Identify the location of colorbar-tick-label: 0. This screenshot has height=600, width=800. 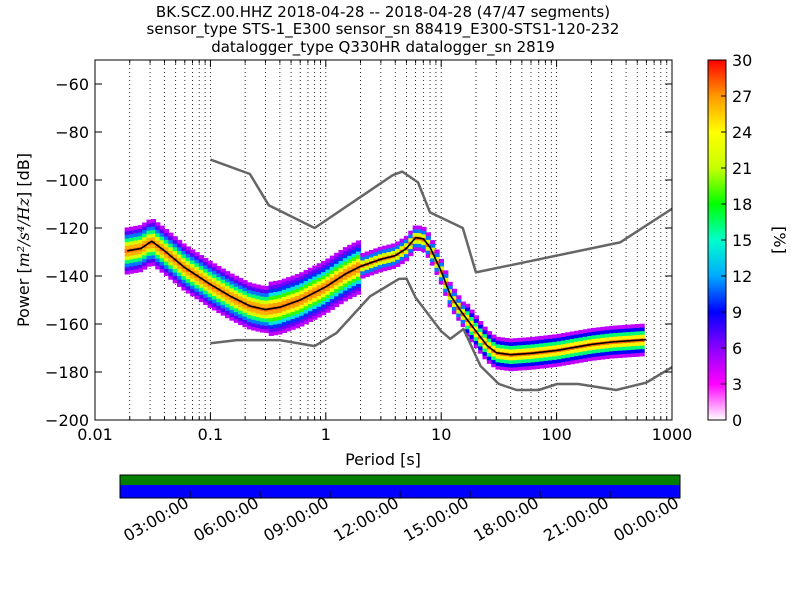
(737, 420).